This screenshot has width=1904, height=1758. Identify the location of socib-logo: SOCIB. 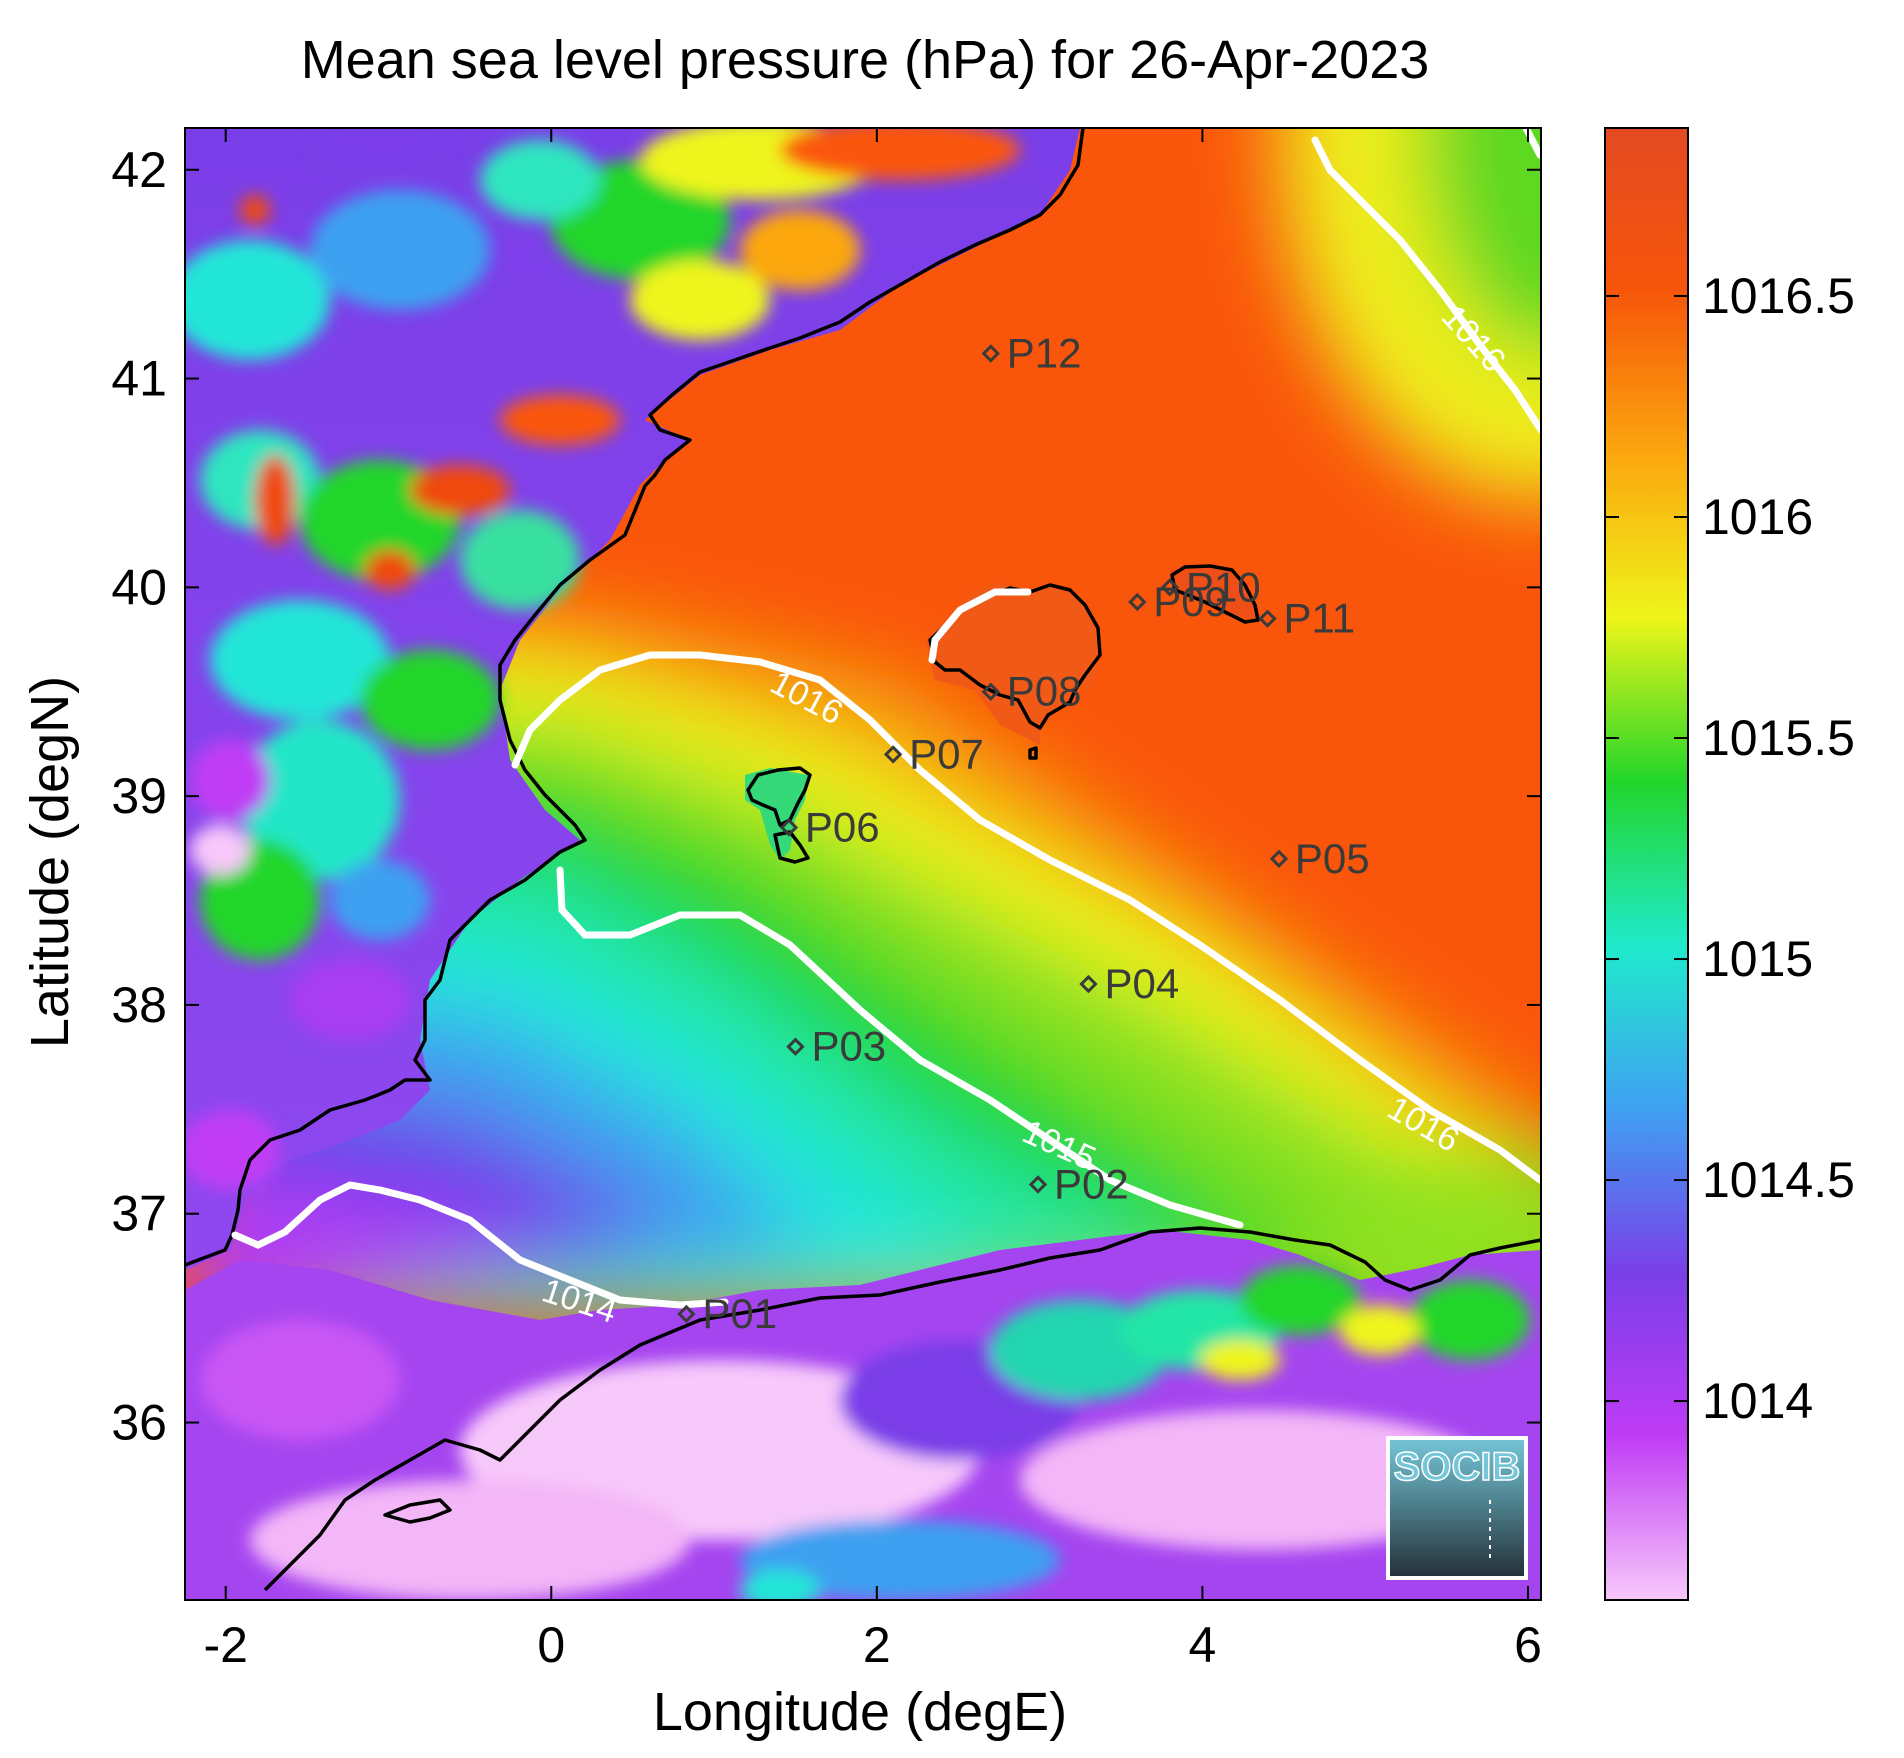
(1457, 1508).